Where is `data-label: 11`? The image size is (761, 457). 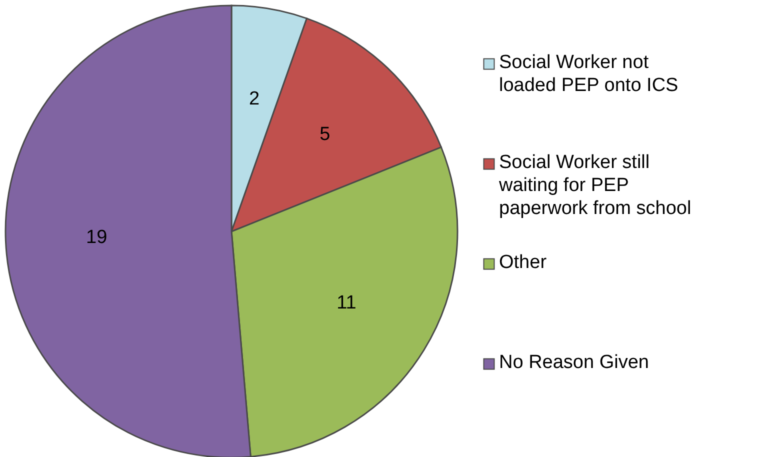
data-label: 11 is located at coordinates (346, 303).